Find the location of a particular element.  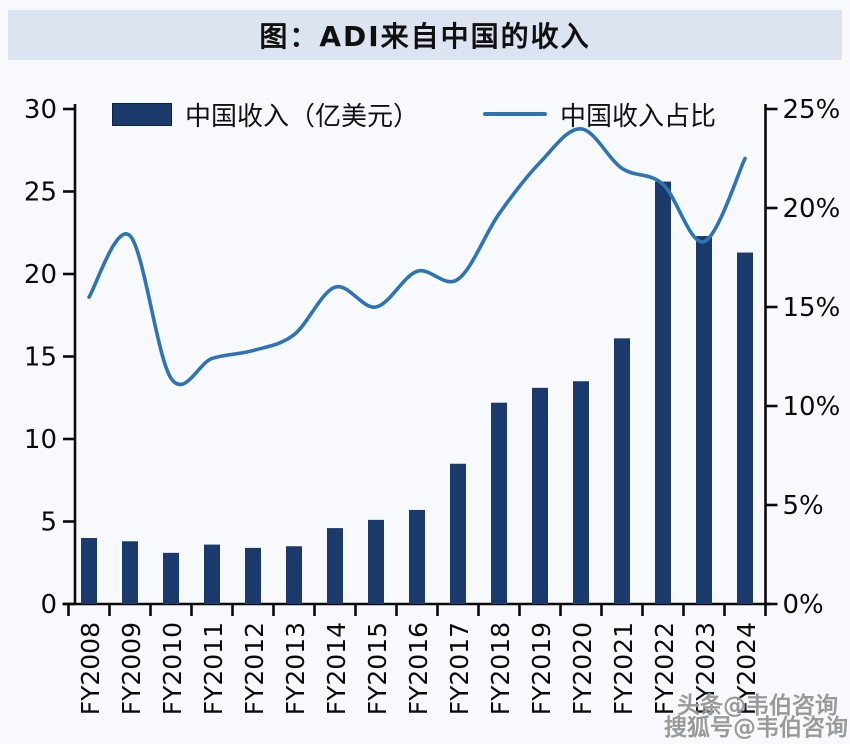

legend-item-bar-series: 中国收入（亿美元） is located at coordinates (265, 114).